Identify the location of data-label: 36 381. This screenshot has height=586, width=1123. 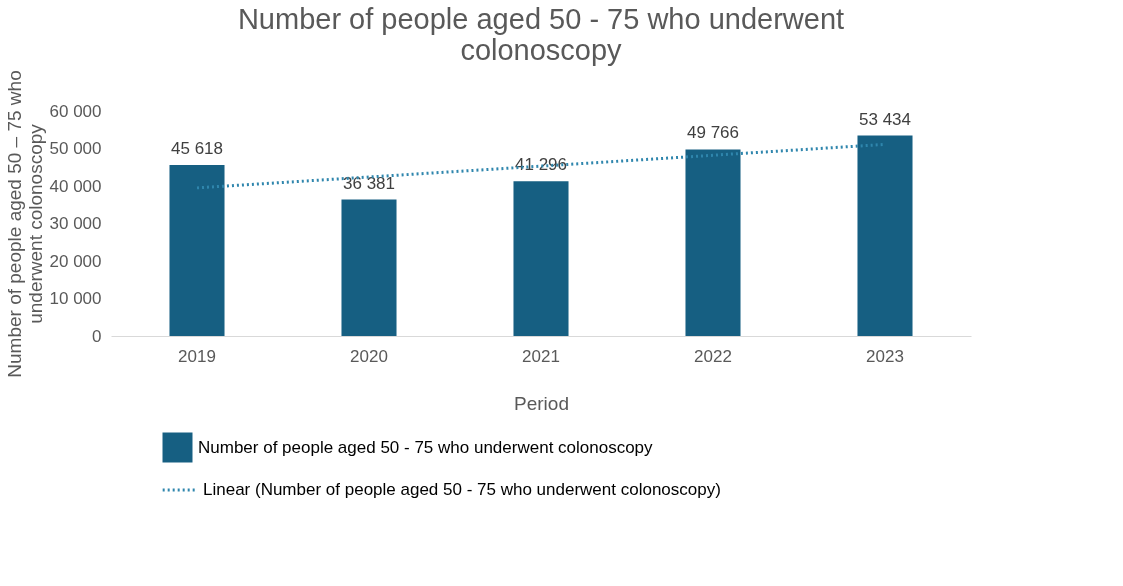
(369, 183).